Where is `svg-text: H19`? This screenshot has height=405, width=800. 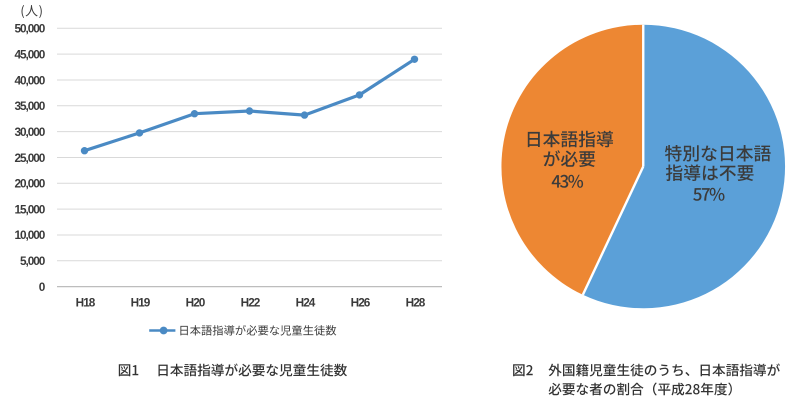
svg-text: H19 is located at coordinates (141, 302).